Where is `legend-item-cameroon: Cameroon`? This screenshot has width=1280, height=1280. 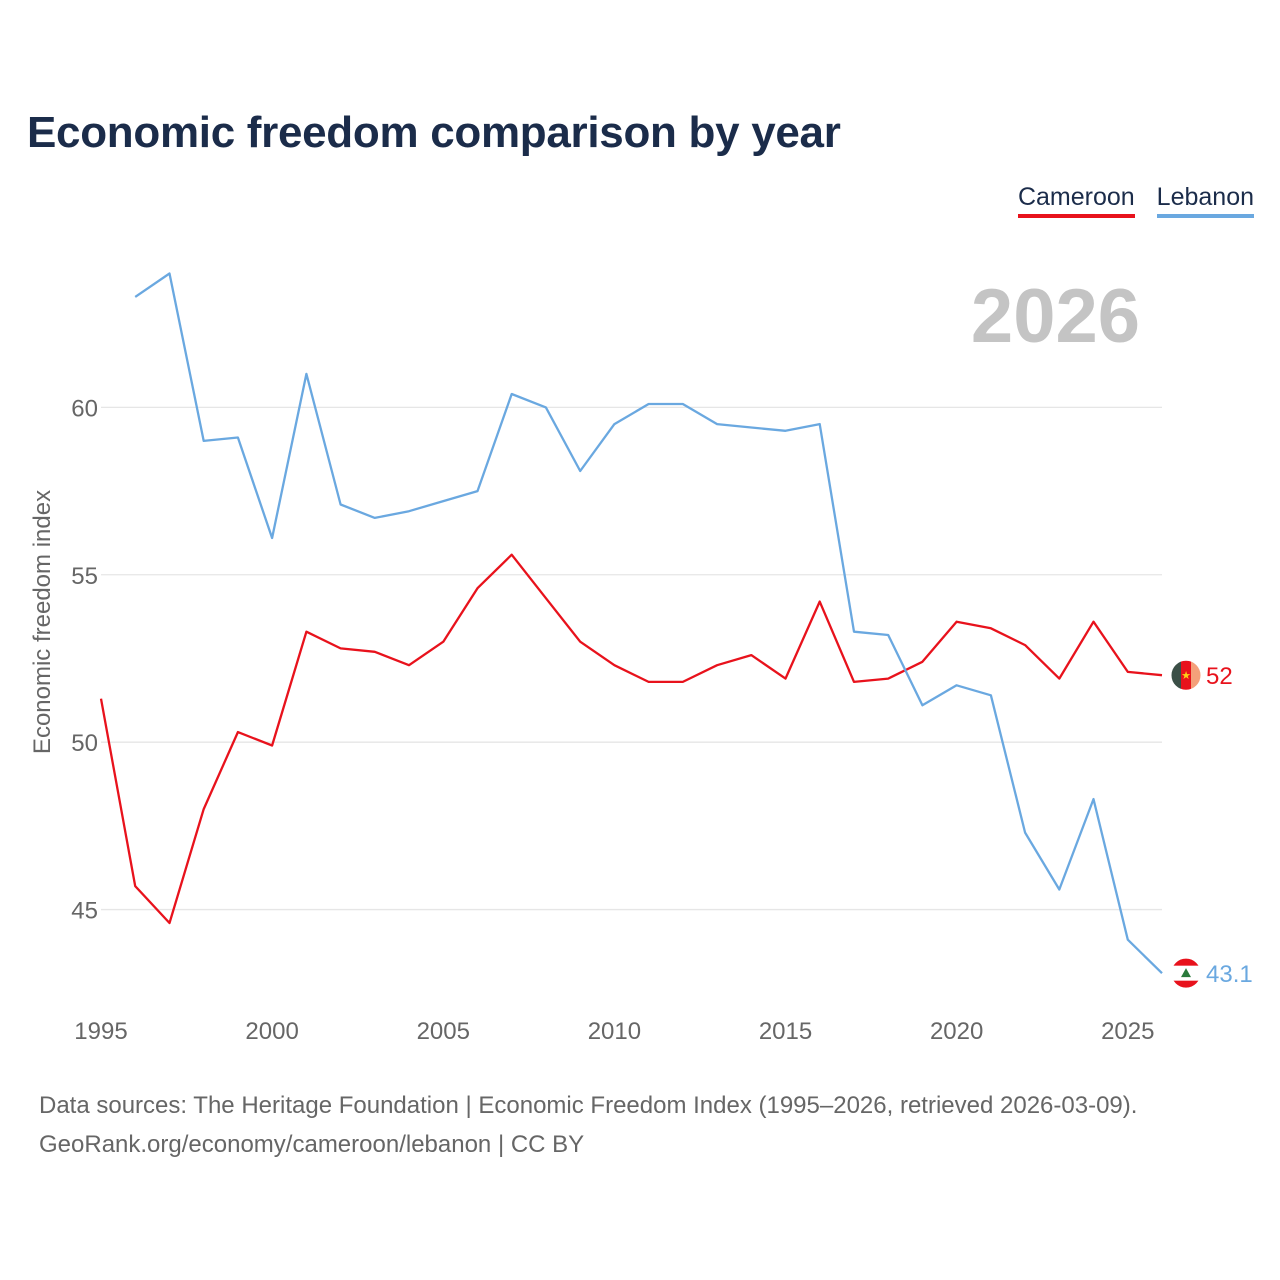
legend-item-cameroon: Cameroon is located at coordinates (1076, 200).